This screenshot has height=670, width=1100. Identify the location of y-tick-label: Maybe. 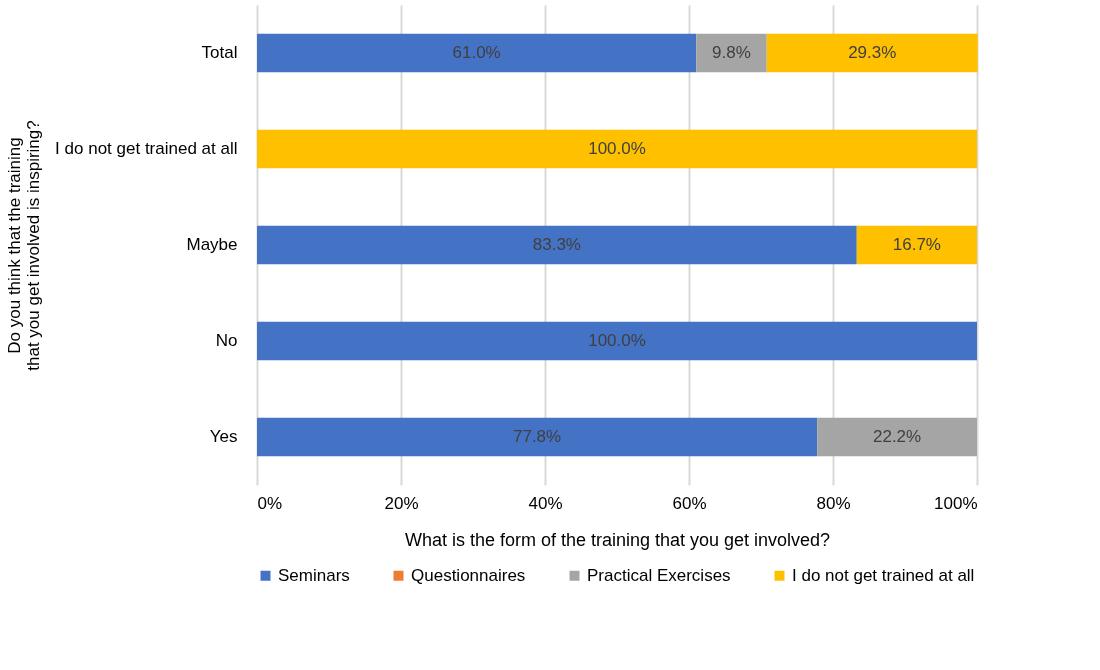
(212, 244).